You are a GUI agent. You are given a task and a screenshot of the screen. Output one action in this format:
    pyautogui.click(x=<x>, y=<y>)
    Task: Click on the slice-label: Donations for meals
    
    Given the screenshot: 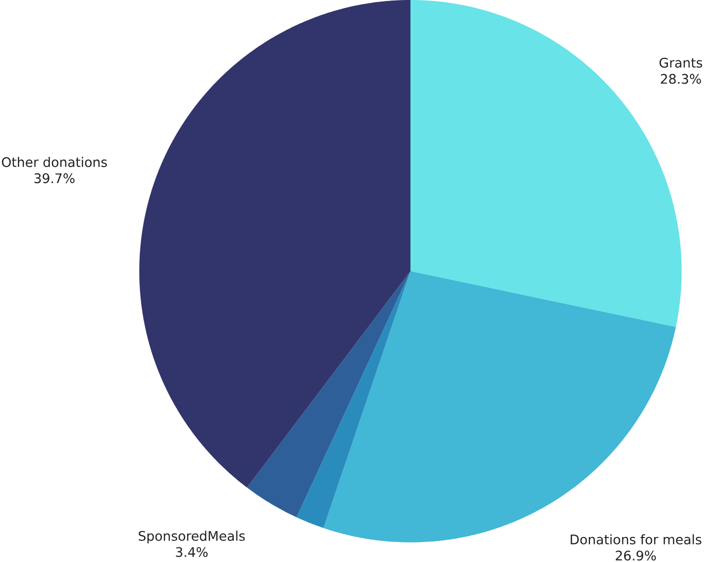 What is the action you would take?
    pyautogui.click(x=636, y=539)
    